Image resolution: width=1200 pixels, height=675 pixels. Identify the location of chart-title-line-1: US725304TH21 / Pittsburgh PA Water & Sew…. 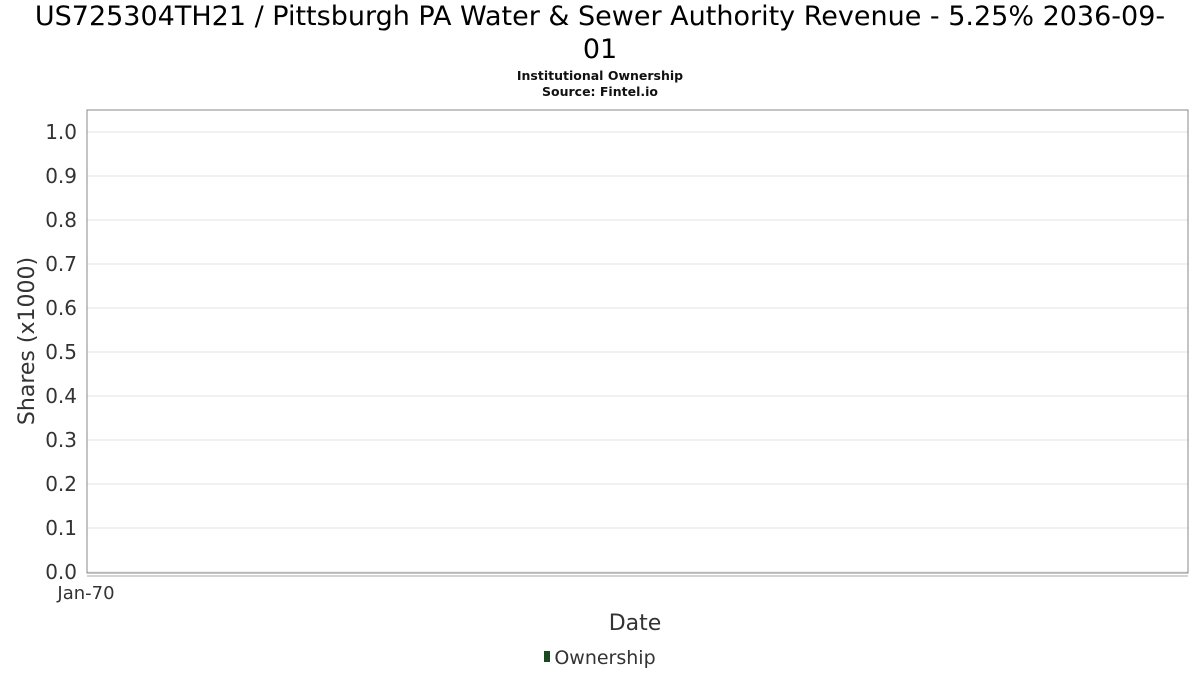
(600, 16).